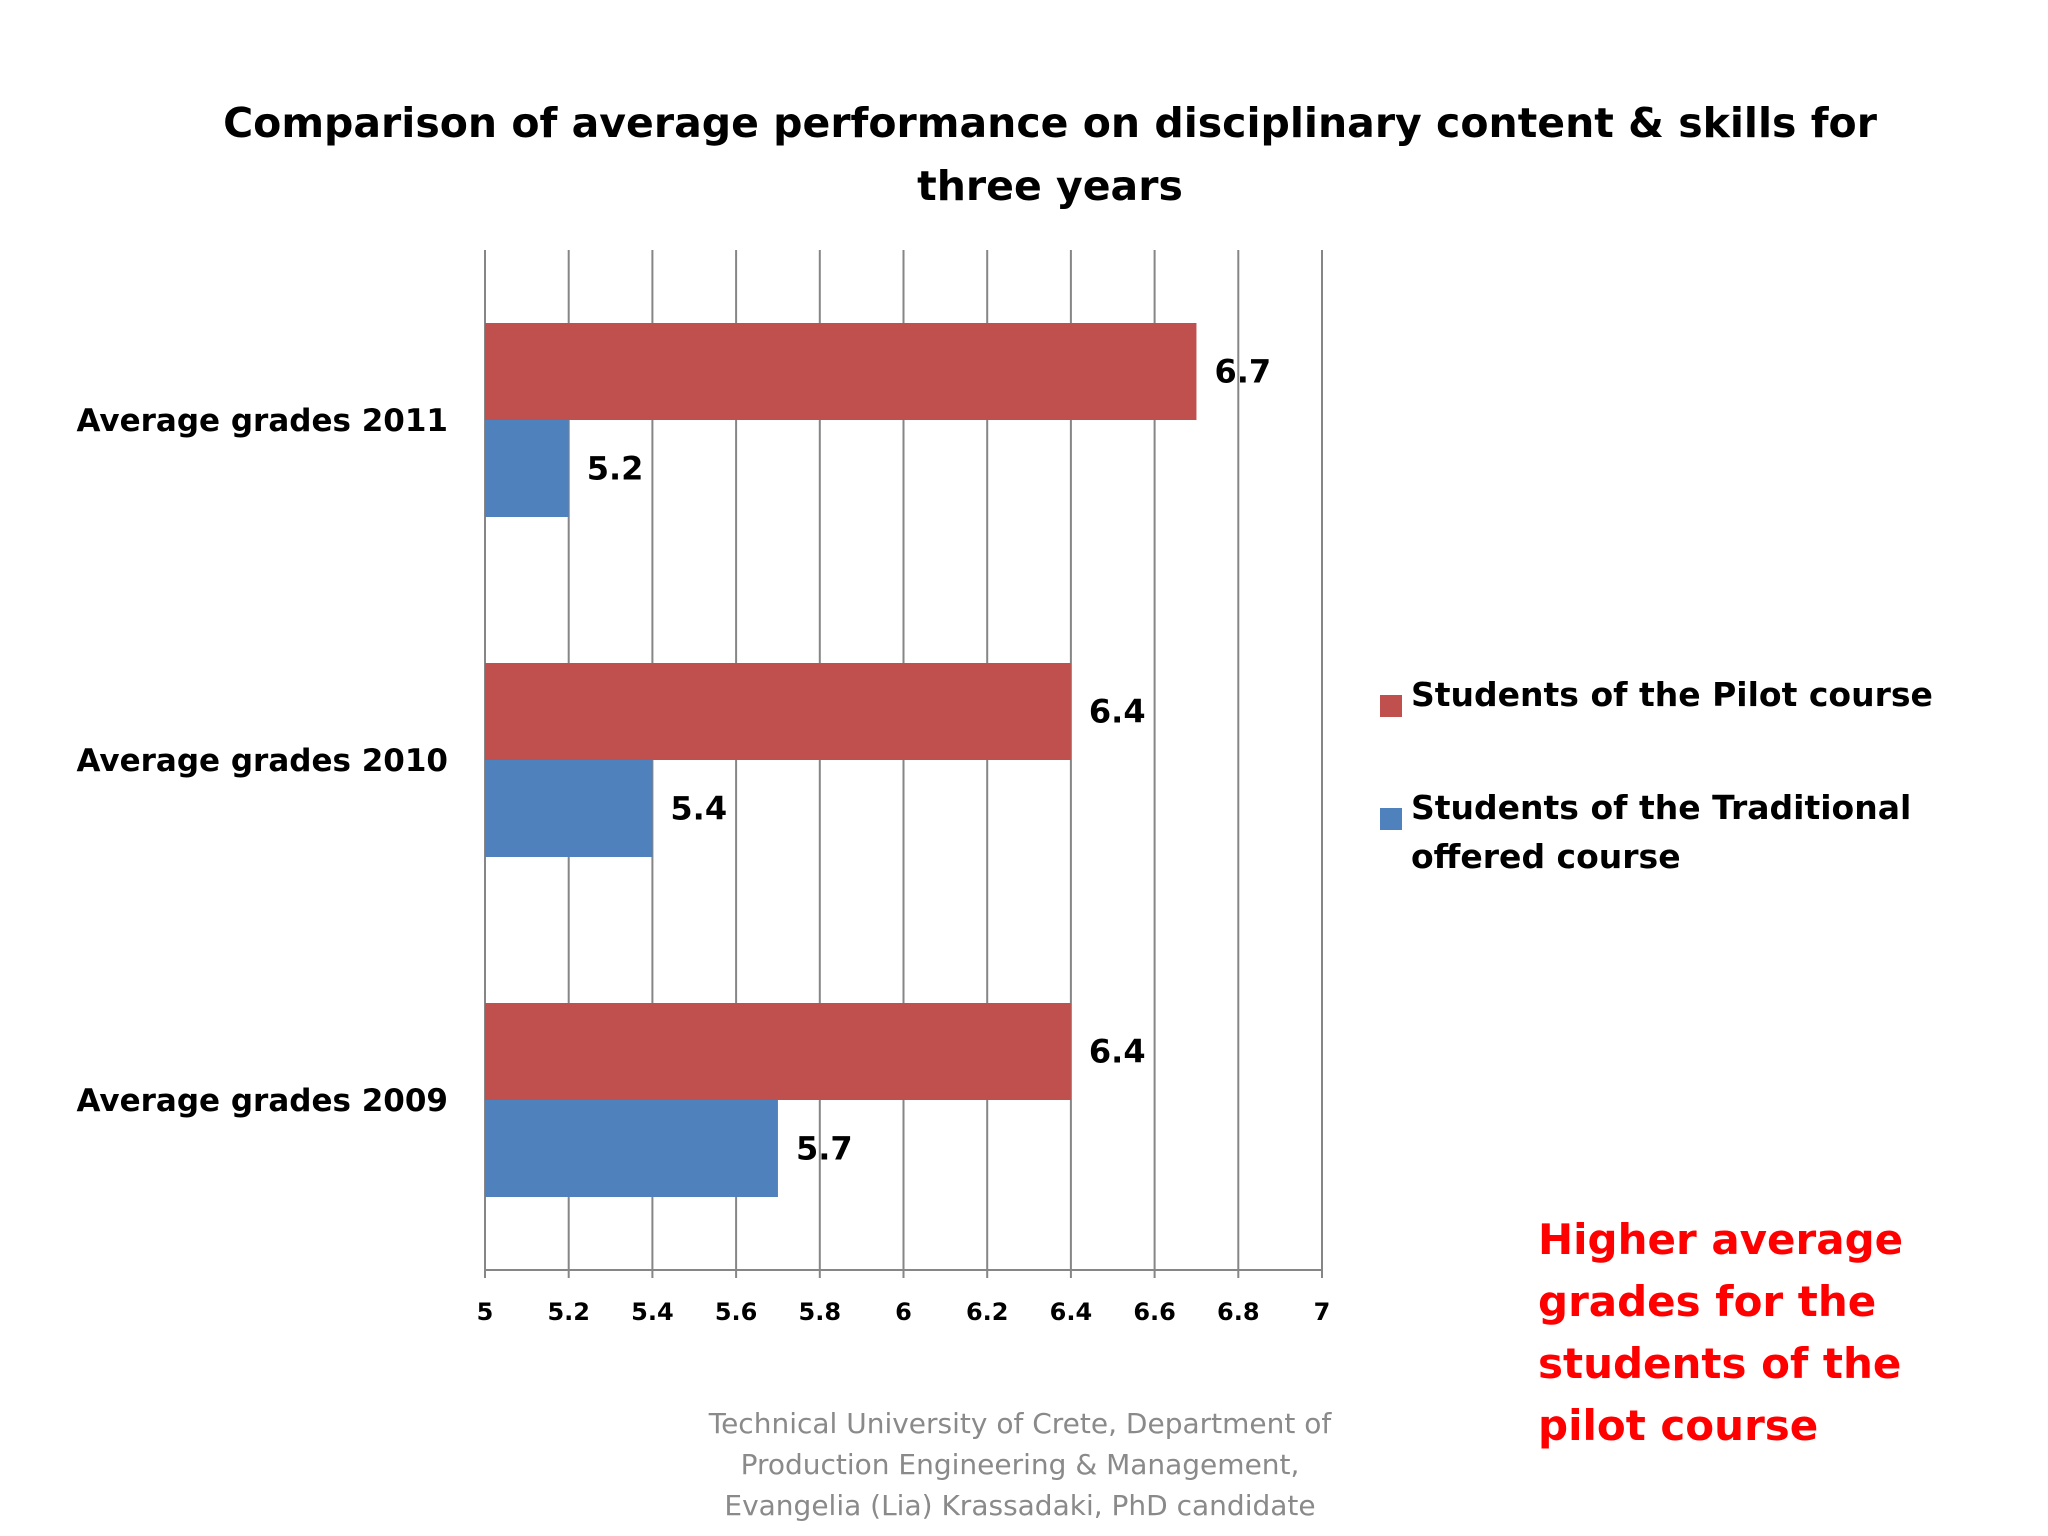 The height and width of the screenshot is (1536, 2048). What do you see at coordinates (820, 1312) in the screenshot?
I see `x-tick-label: 5.8` at bounding box center [820, 1312].